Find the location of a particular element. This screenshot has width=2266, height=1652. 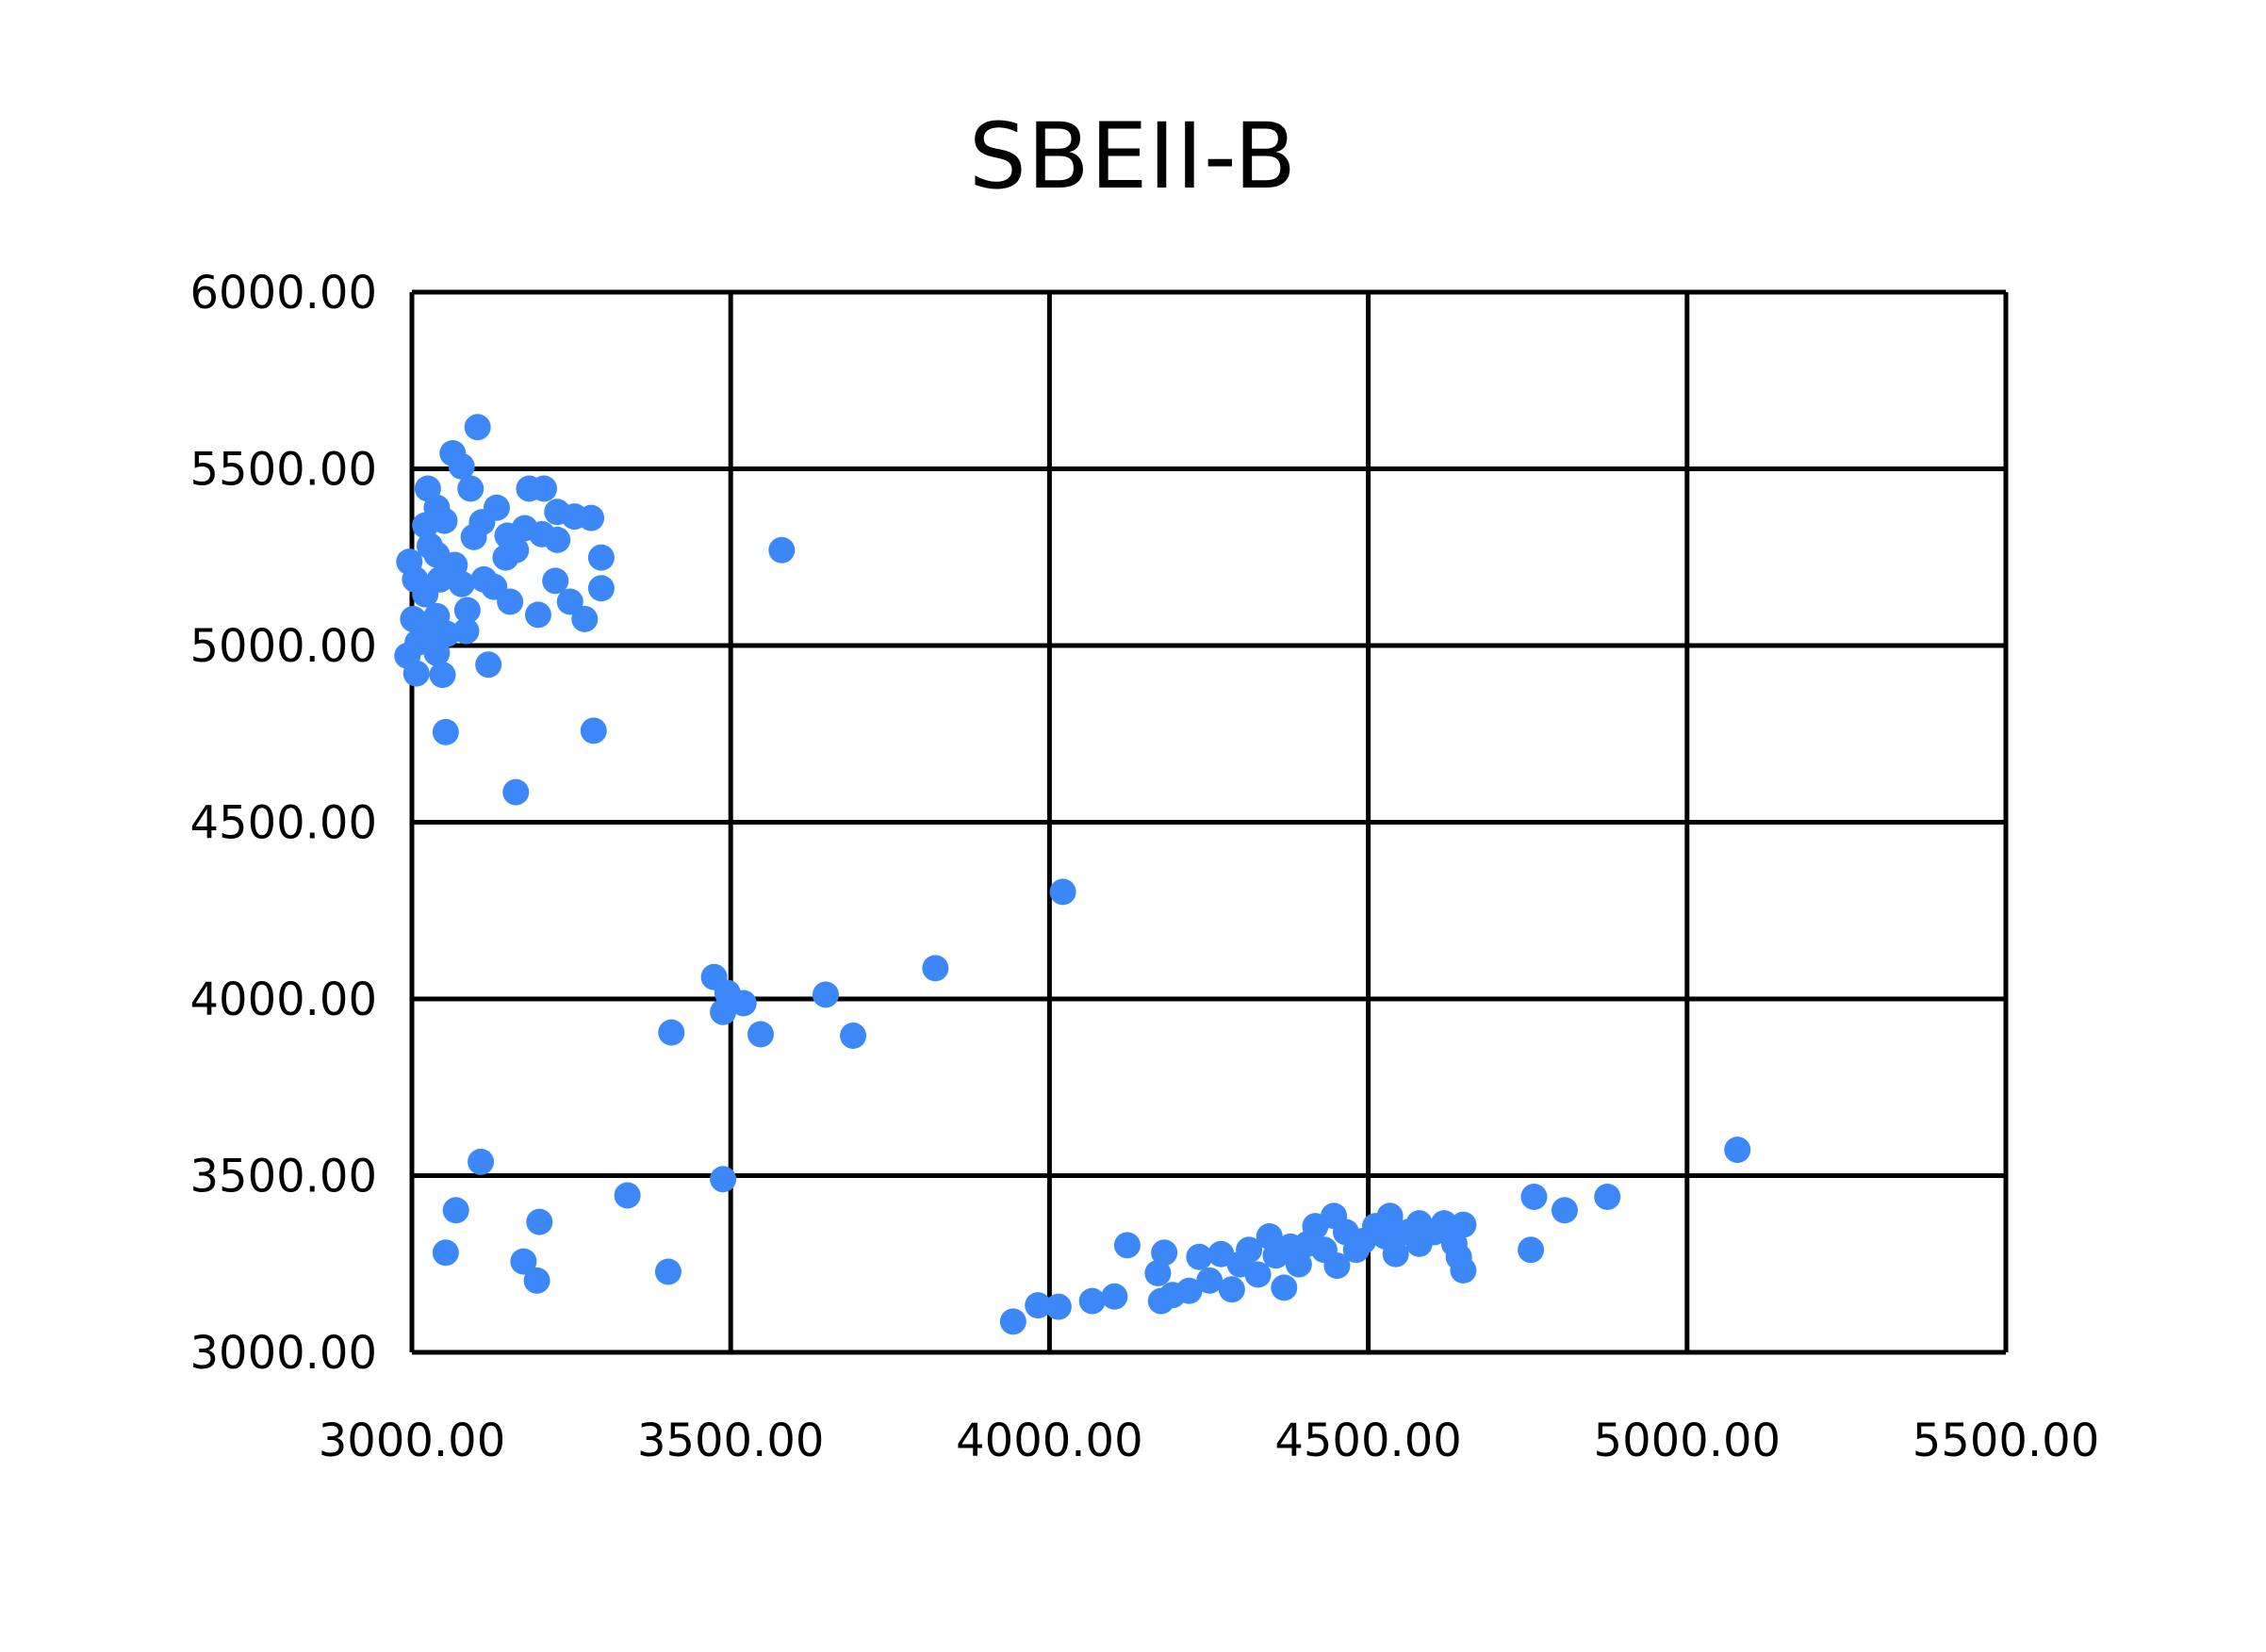

y-tick-label: 4500.00 is located at coordinates (284, 823).